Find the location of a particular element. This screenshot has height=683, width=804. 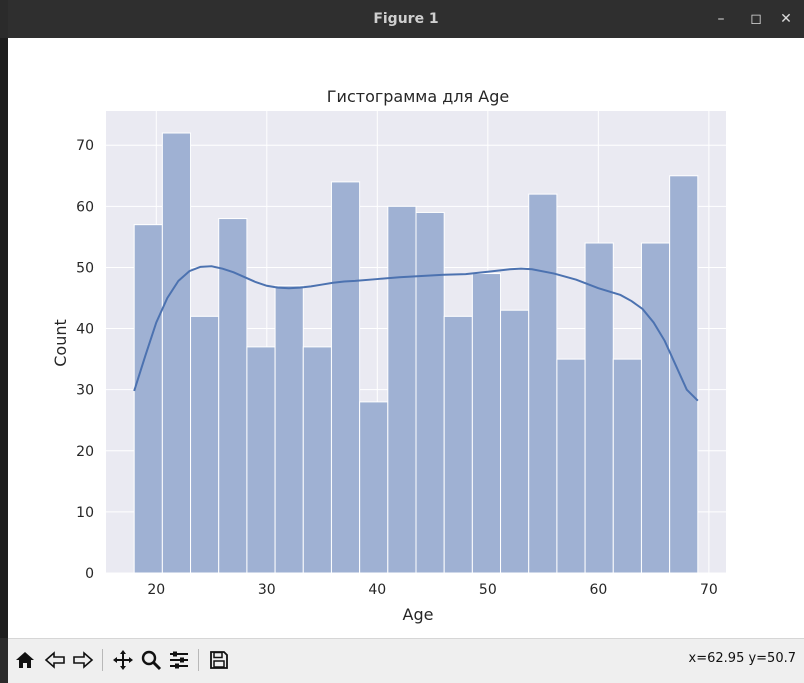

save-button is located at coordinates (219, 660).